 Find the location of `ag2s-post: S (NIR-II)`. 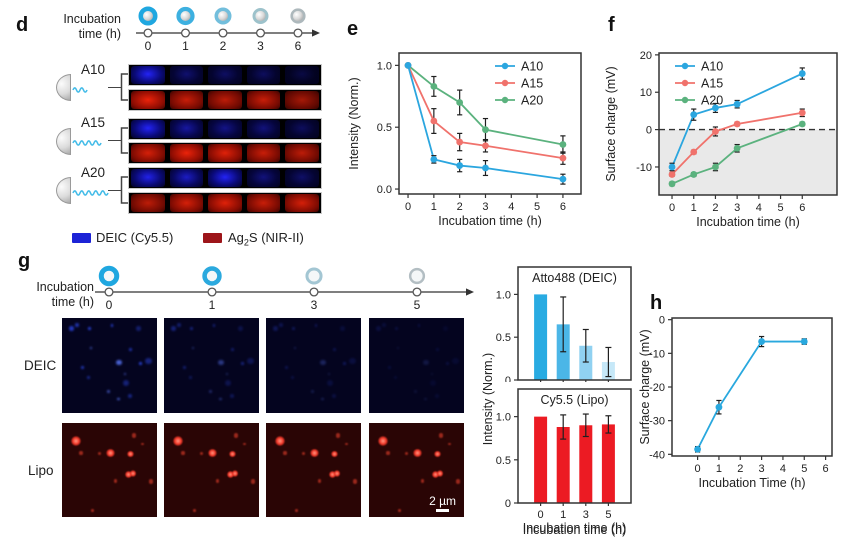

ag2s-post: S (NIR-II) is located at coordinates (276, 237).